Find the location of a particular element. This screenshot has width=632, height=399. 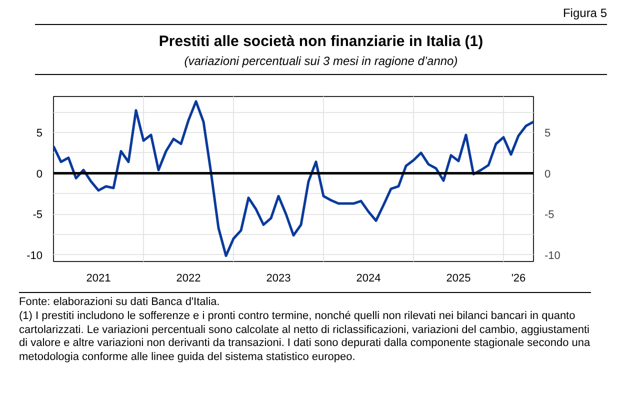

y-tick-label: 0 is located at coordinates (39, 174).